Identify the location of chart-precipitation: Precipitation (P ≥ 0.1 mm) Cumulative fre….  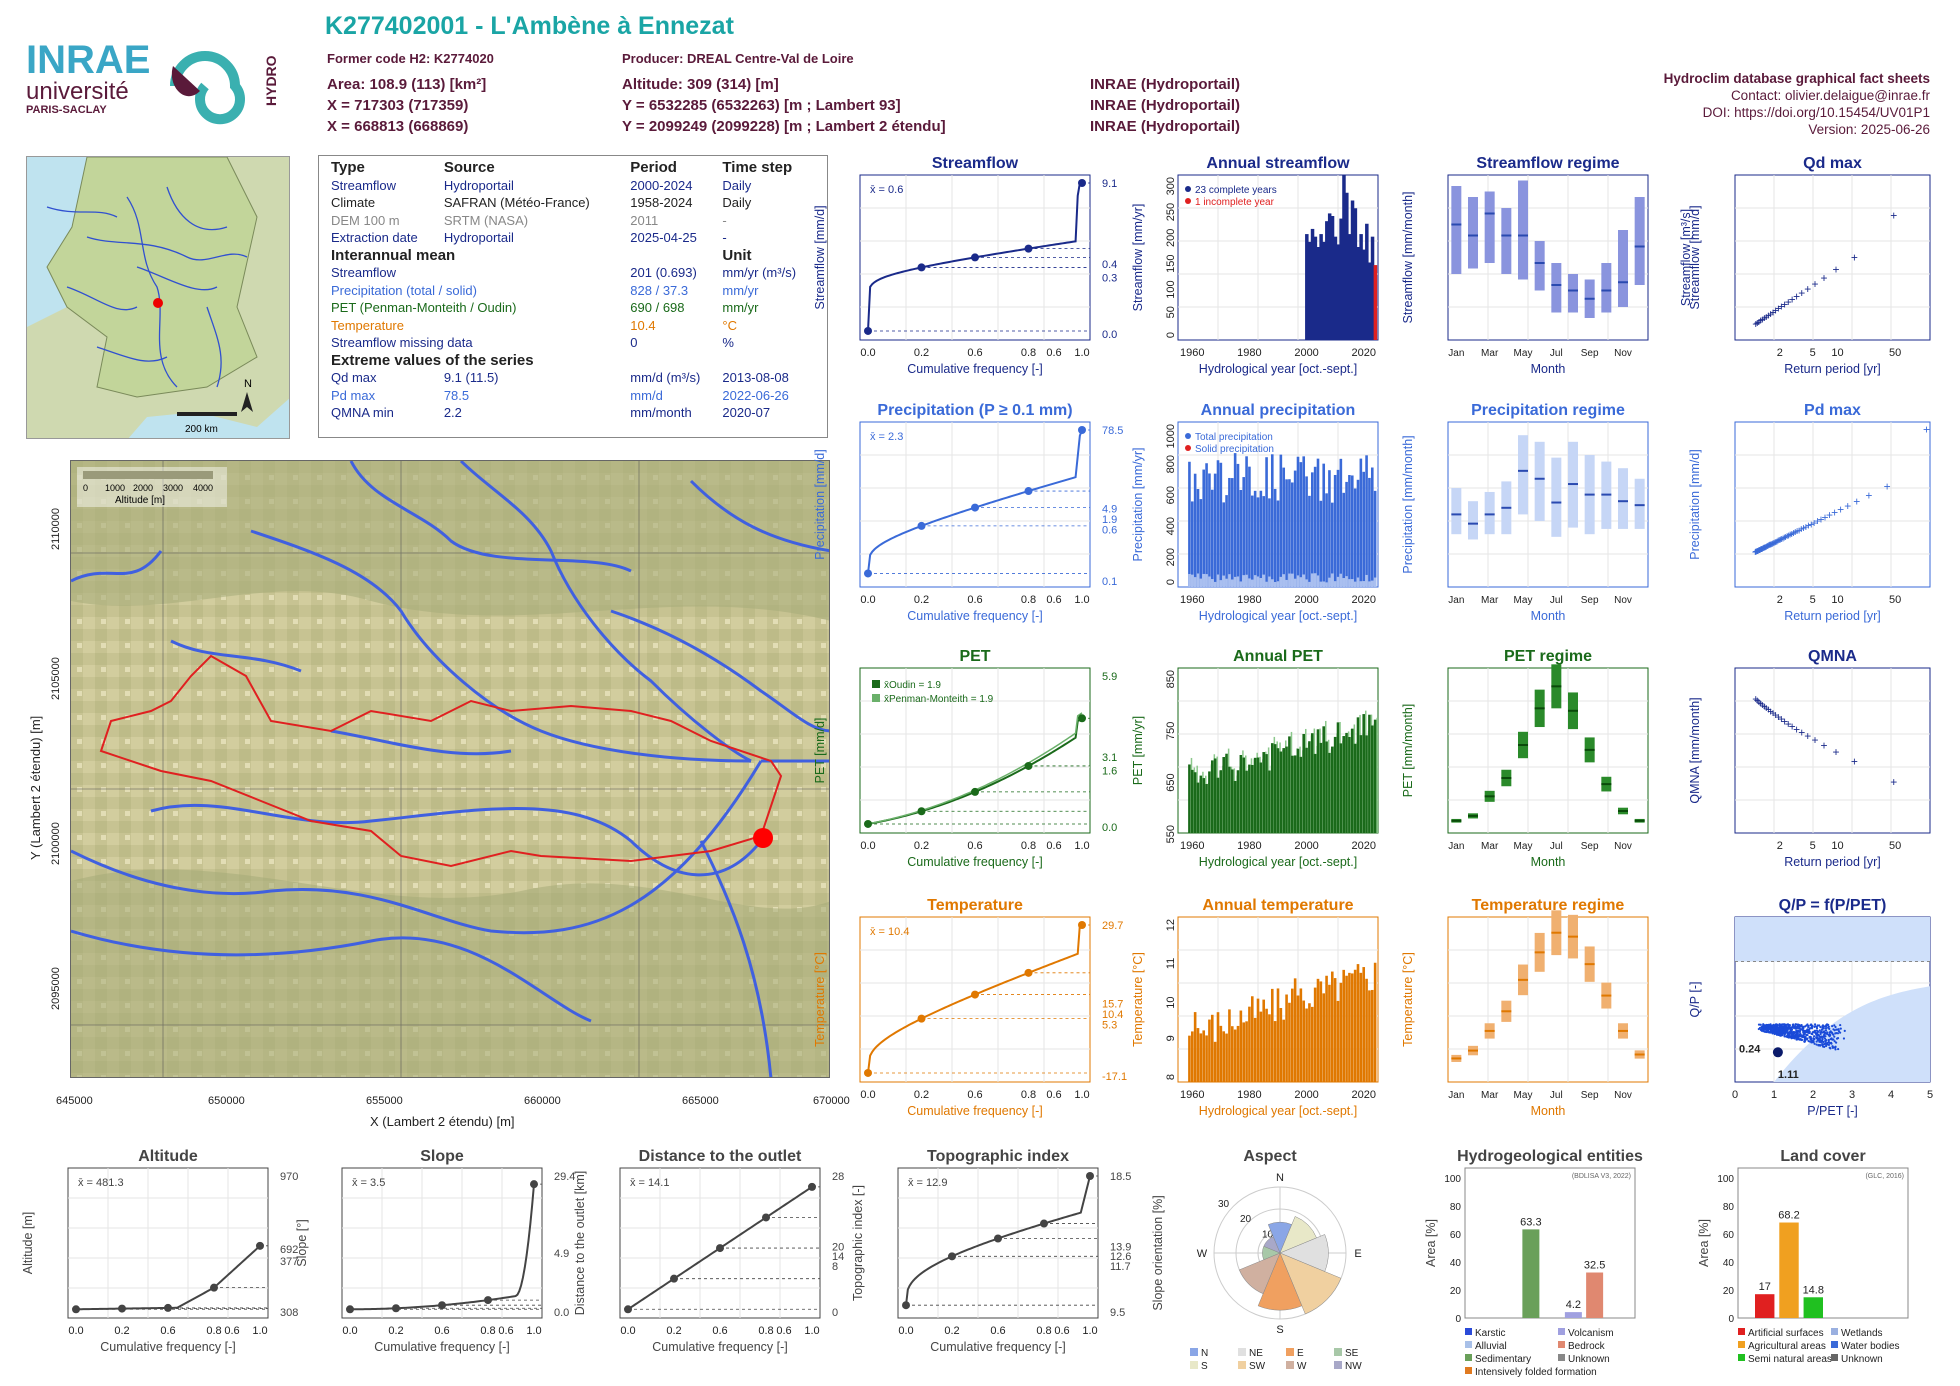
(968, 512).